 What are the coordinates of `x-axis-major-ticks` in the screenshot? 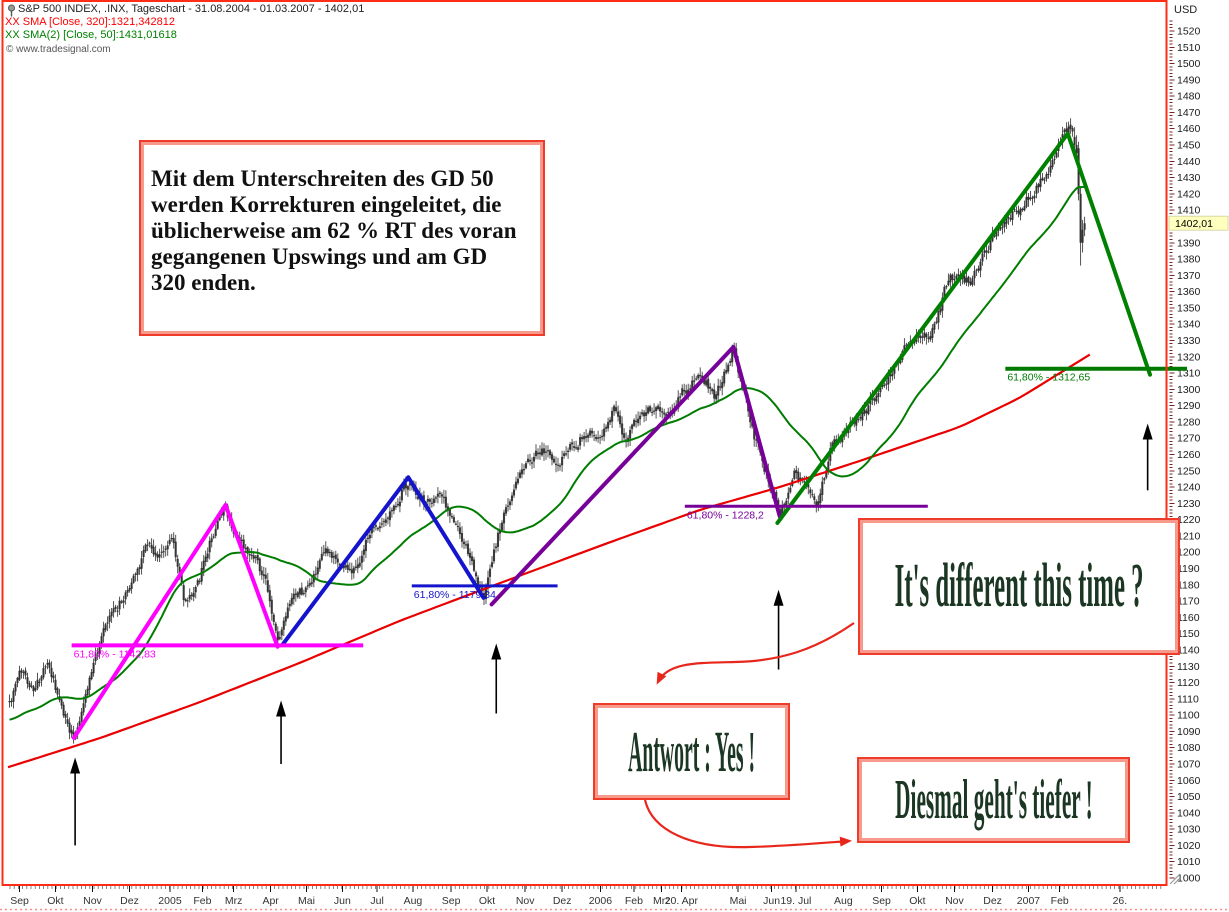 It's located at (570, 889).